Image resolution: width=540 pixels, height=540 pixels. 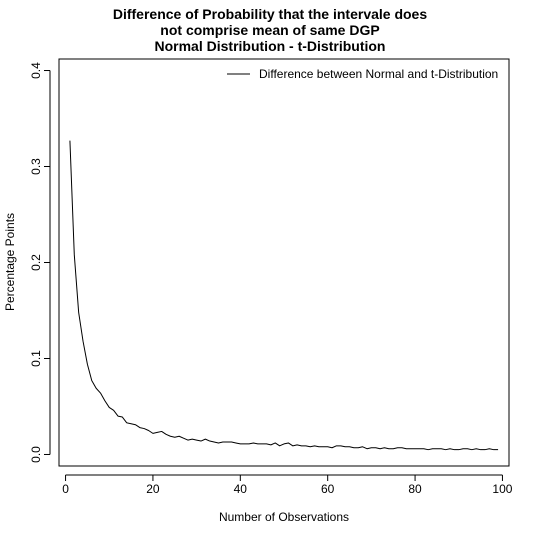 What do you see at coordinates (270, 46) in the screenshot?
I see `chart-title-line-3: Normal Distribution - t-Distribution` at bounding box center [270, 46].